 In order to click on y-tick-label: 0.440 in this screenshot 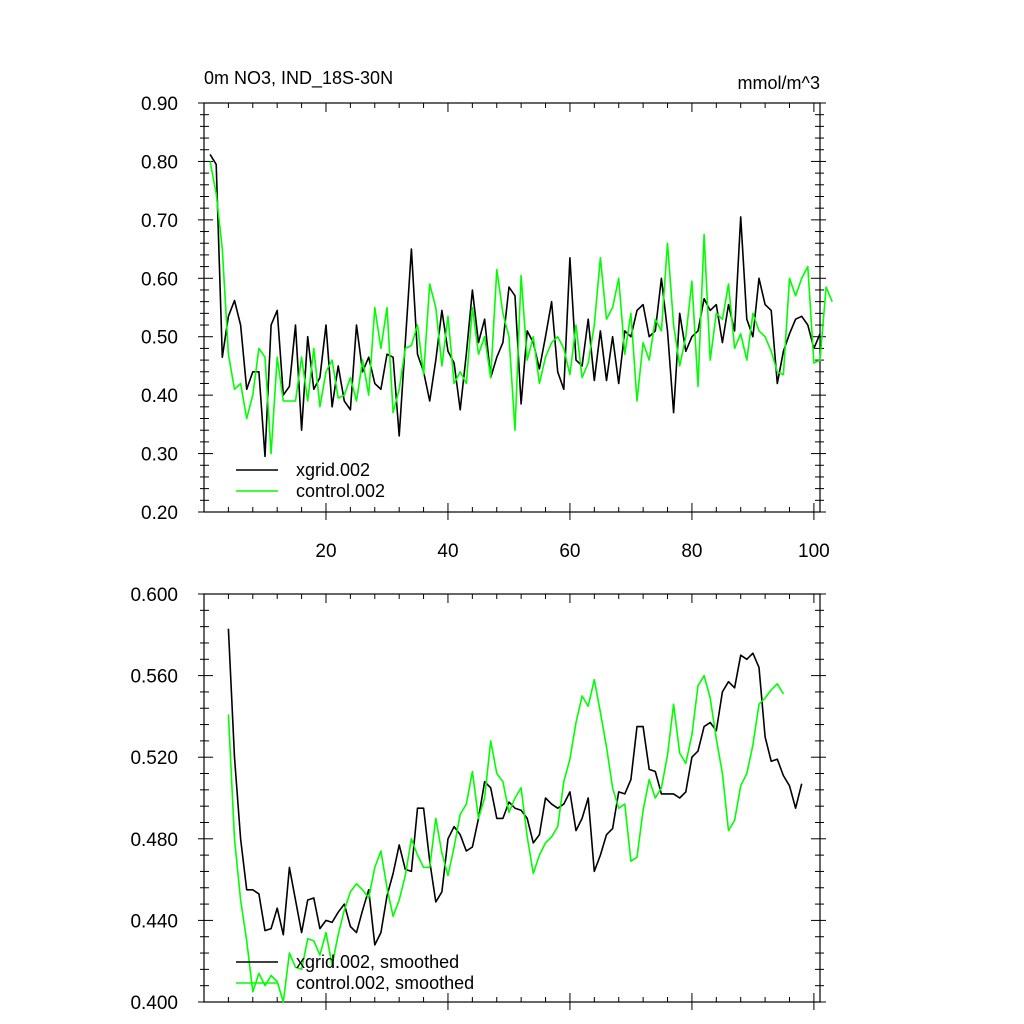, I will do `click(154, 921)`.